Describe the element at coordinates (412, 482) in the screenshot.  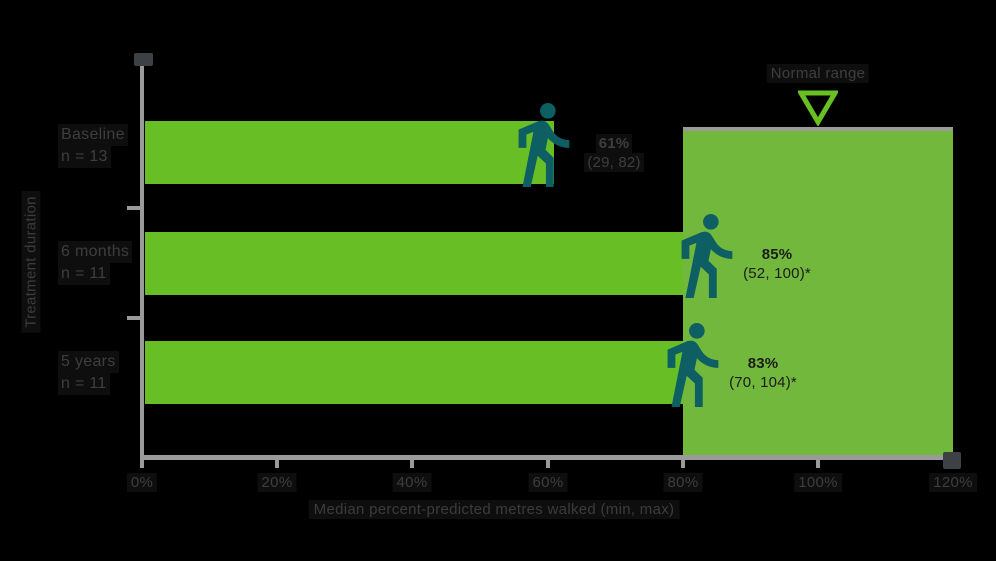
I see `x-tick-label: 40%` at that location.